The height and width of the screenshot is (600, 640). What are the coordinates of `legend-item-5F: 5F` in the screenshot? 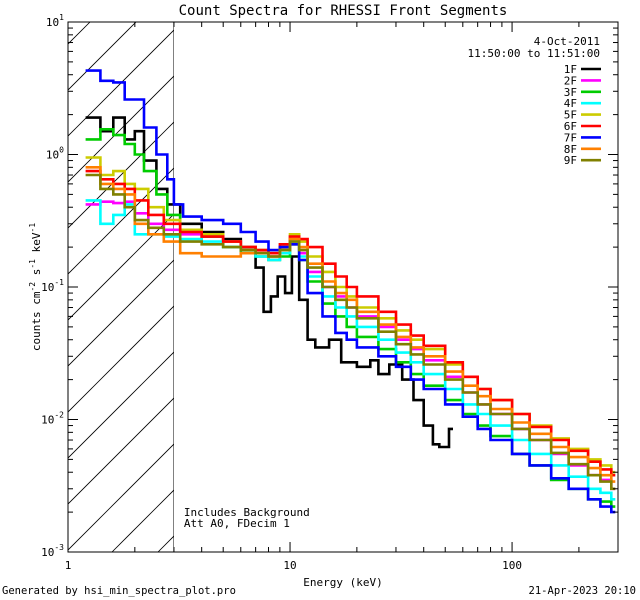 It's located at (582, 115).